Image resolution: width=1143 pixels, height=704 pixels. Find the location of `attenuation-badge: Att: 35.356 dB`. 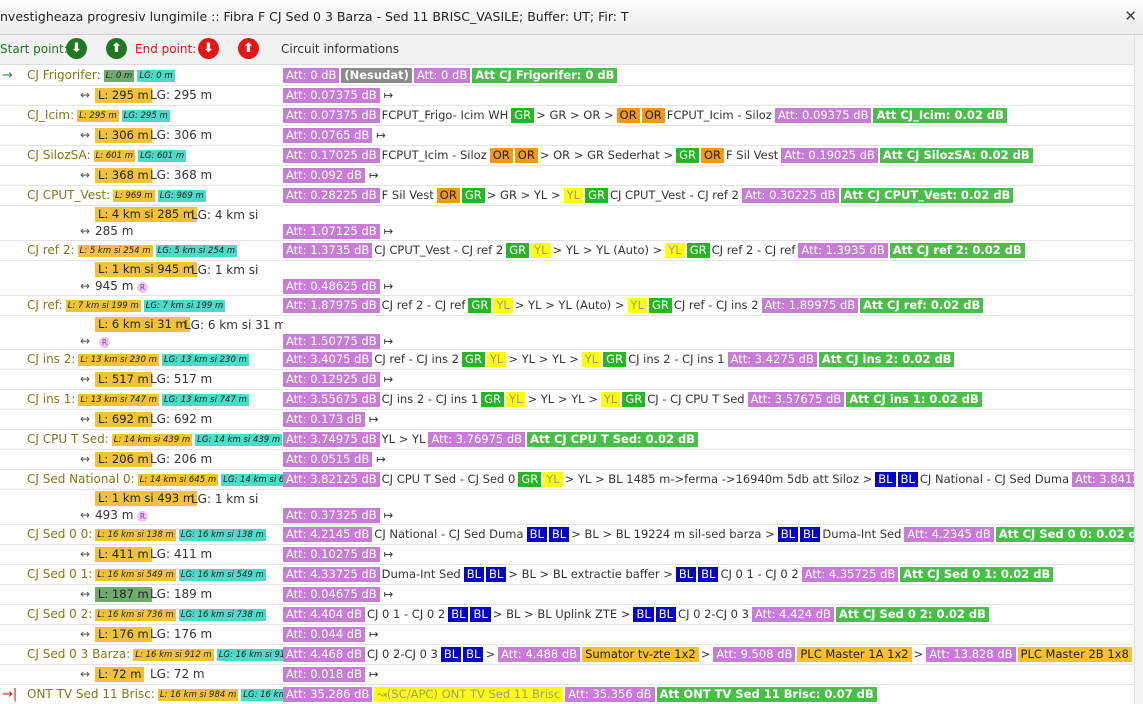

attenuation-badge: Att: 35.356 dB is located at coordinates (610, 694).